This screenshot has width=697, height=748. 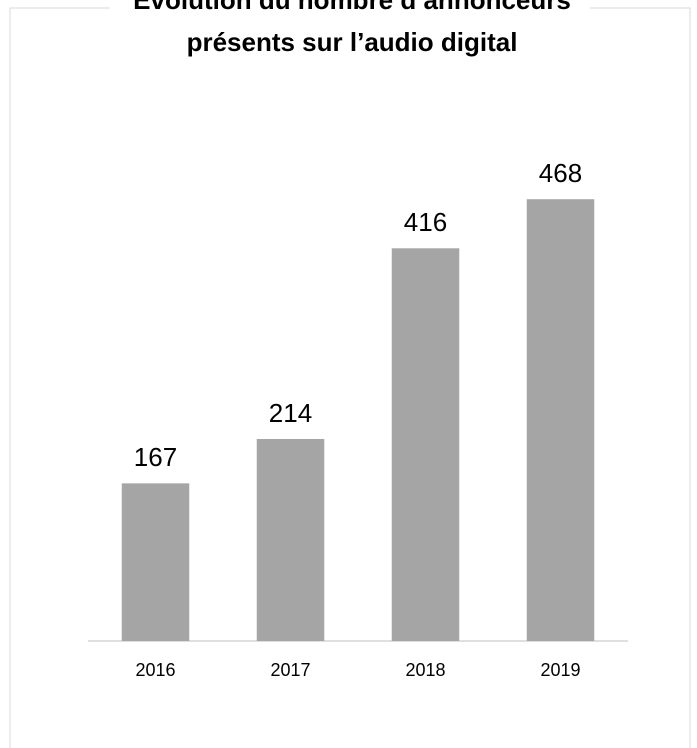 What do you see at coordinates (290, 670) in the screenshot?
I see `x-tick-label: 2017` at bounding box center [290, 670].